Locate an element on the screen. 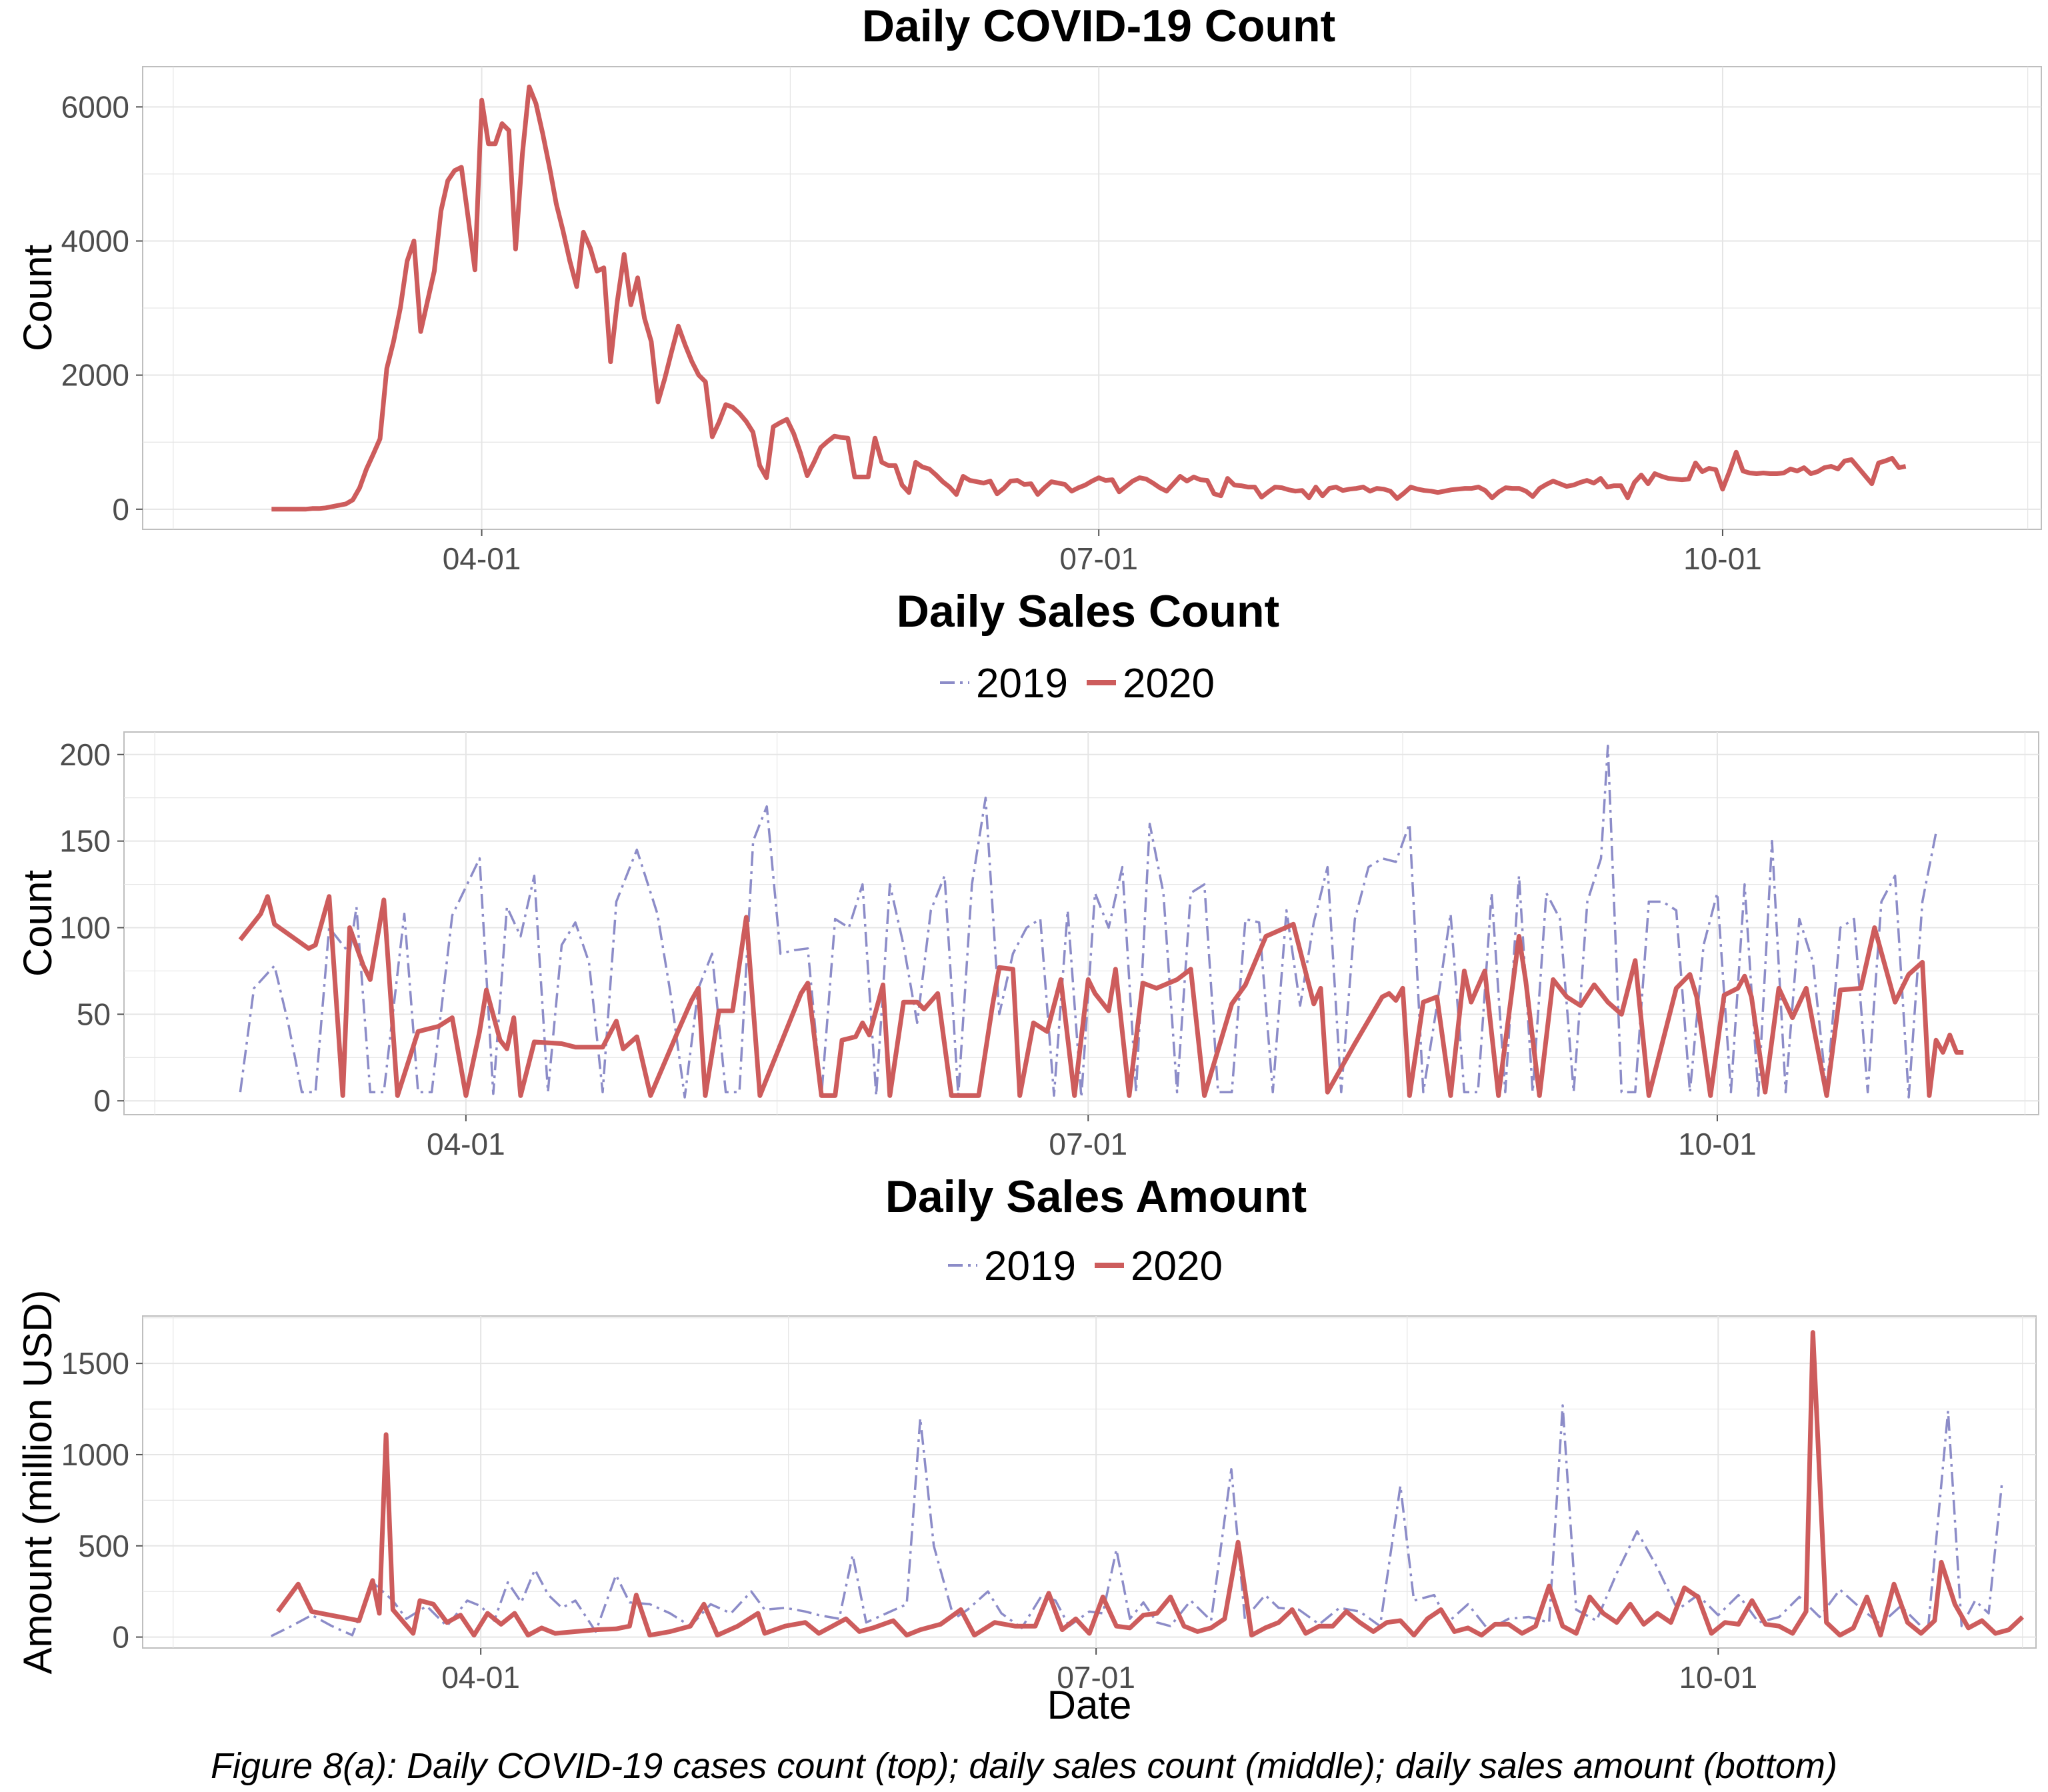  y-tick-label: 6000 is located at coordinates (95, 106).